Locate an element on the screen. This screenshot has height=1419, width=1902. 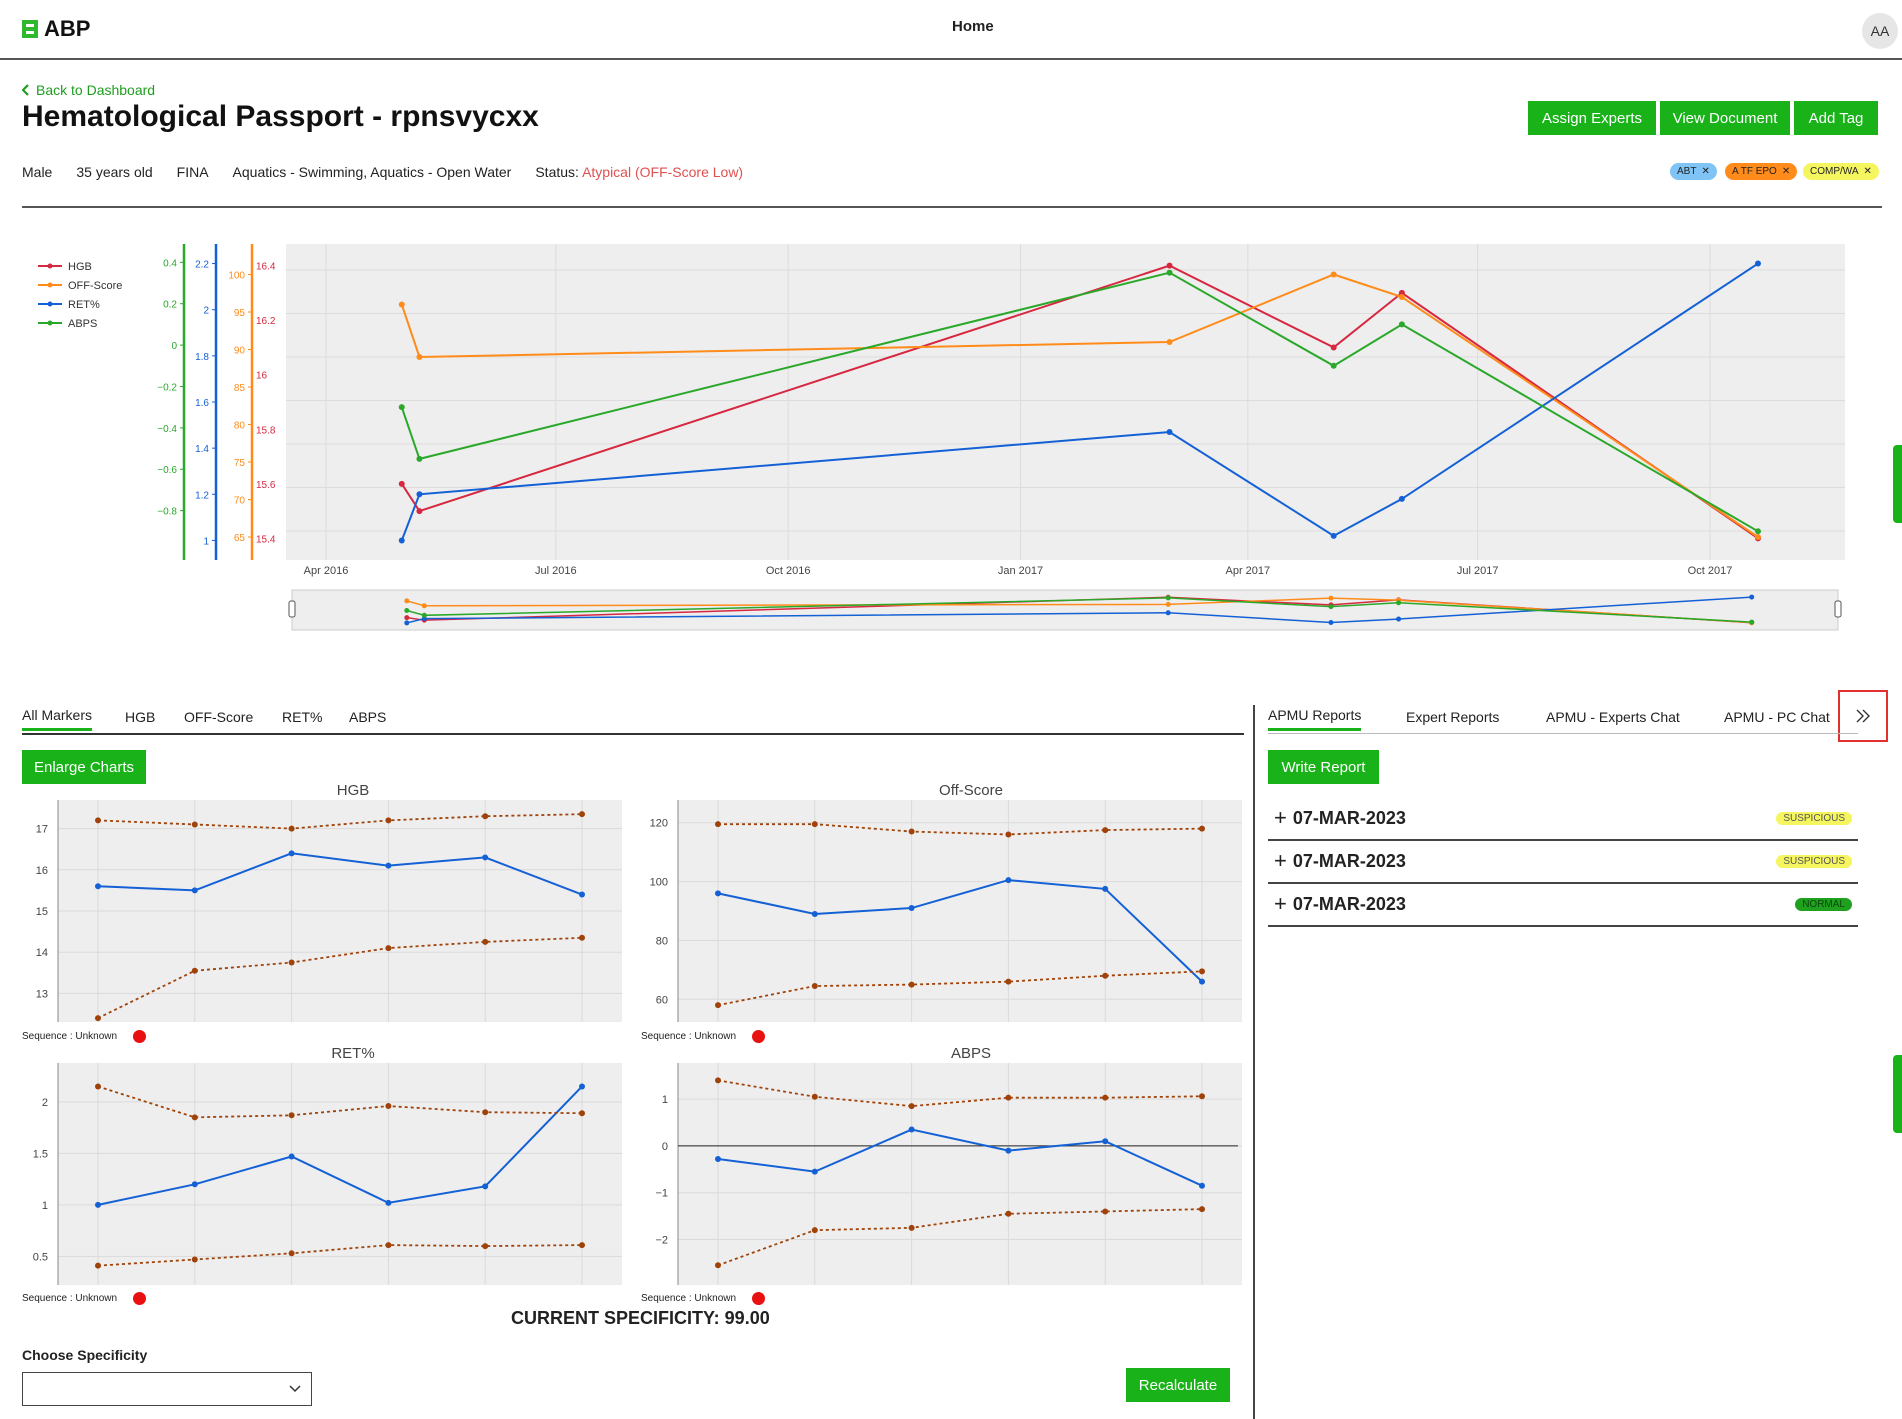
more-tabs-button is located at coordinates (1863, 716).